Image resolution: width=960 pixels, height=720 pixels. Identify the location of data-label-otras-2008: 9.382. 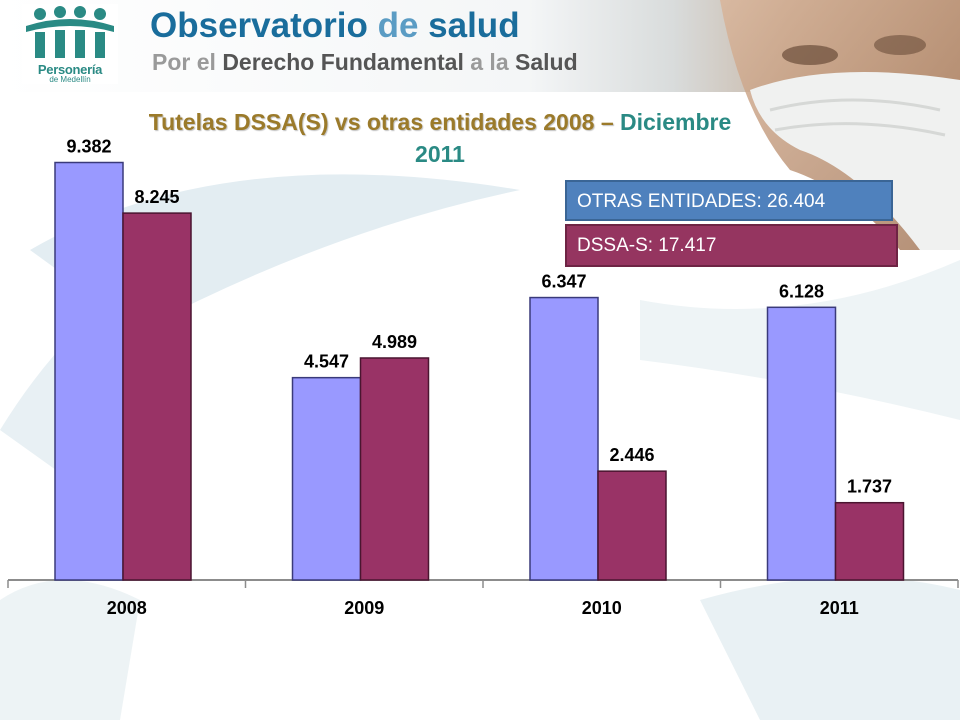
(88, 147).